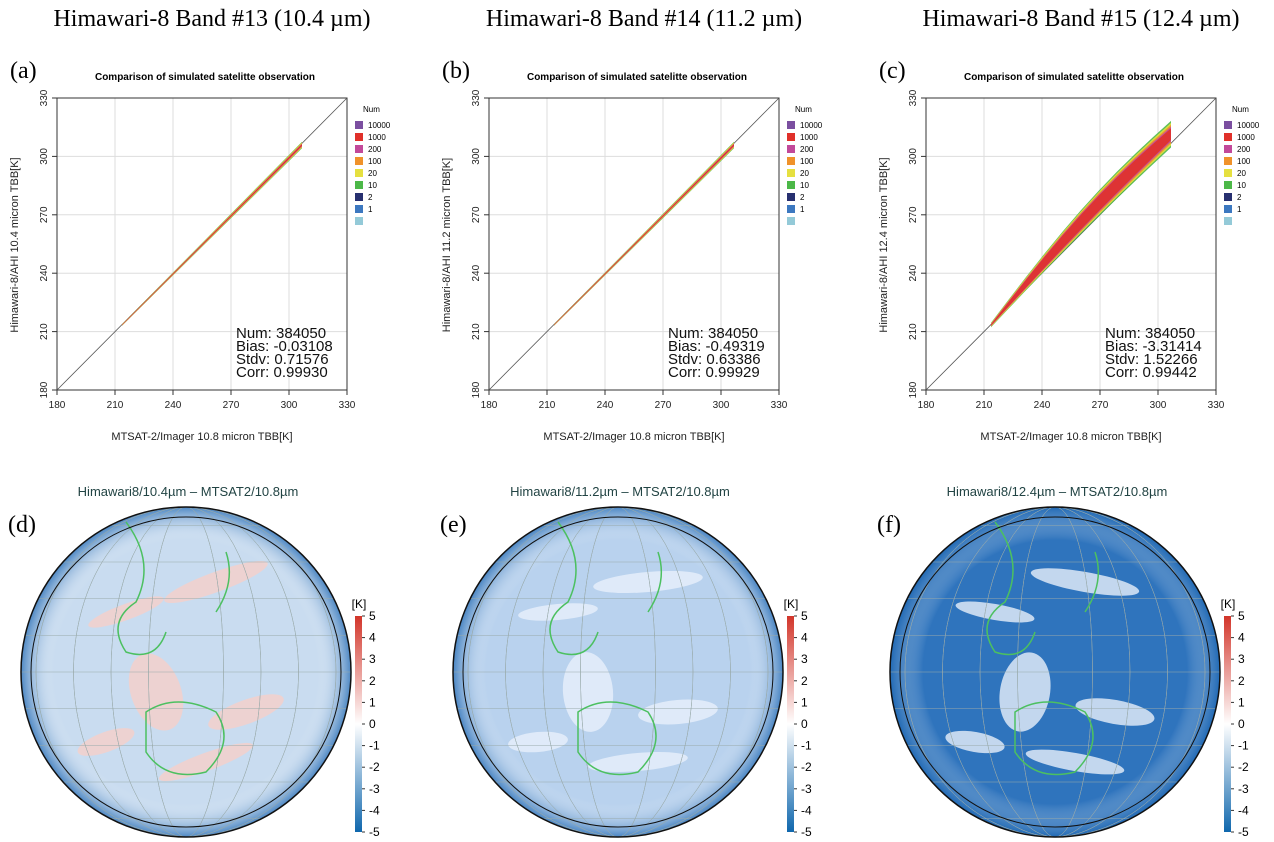 Image resolution: width=1274 pixels, height=842 pixels. Describe the element at coordinates (453, 525) in the screenshot. I see `panel-label: (e)` at that location.